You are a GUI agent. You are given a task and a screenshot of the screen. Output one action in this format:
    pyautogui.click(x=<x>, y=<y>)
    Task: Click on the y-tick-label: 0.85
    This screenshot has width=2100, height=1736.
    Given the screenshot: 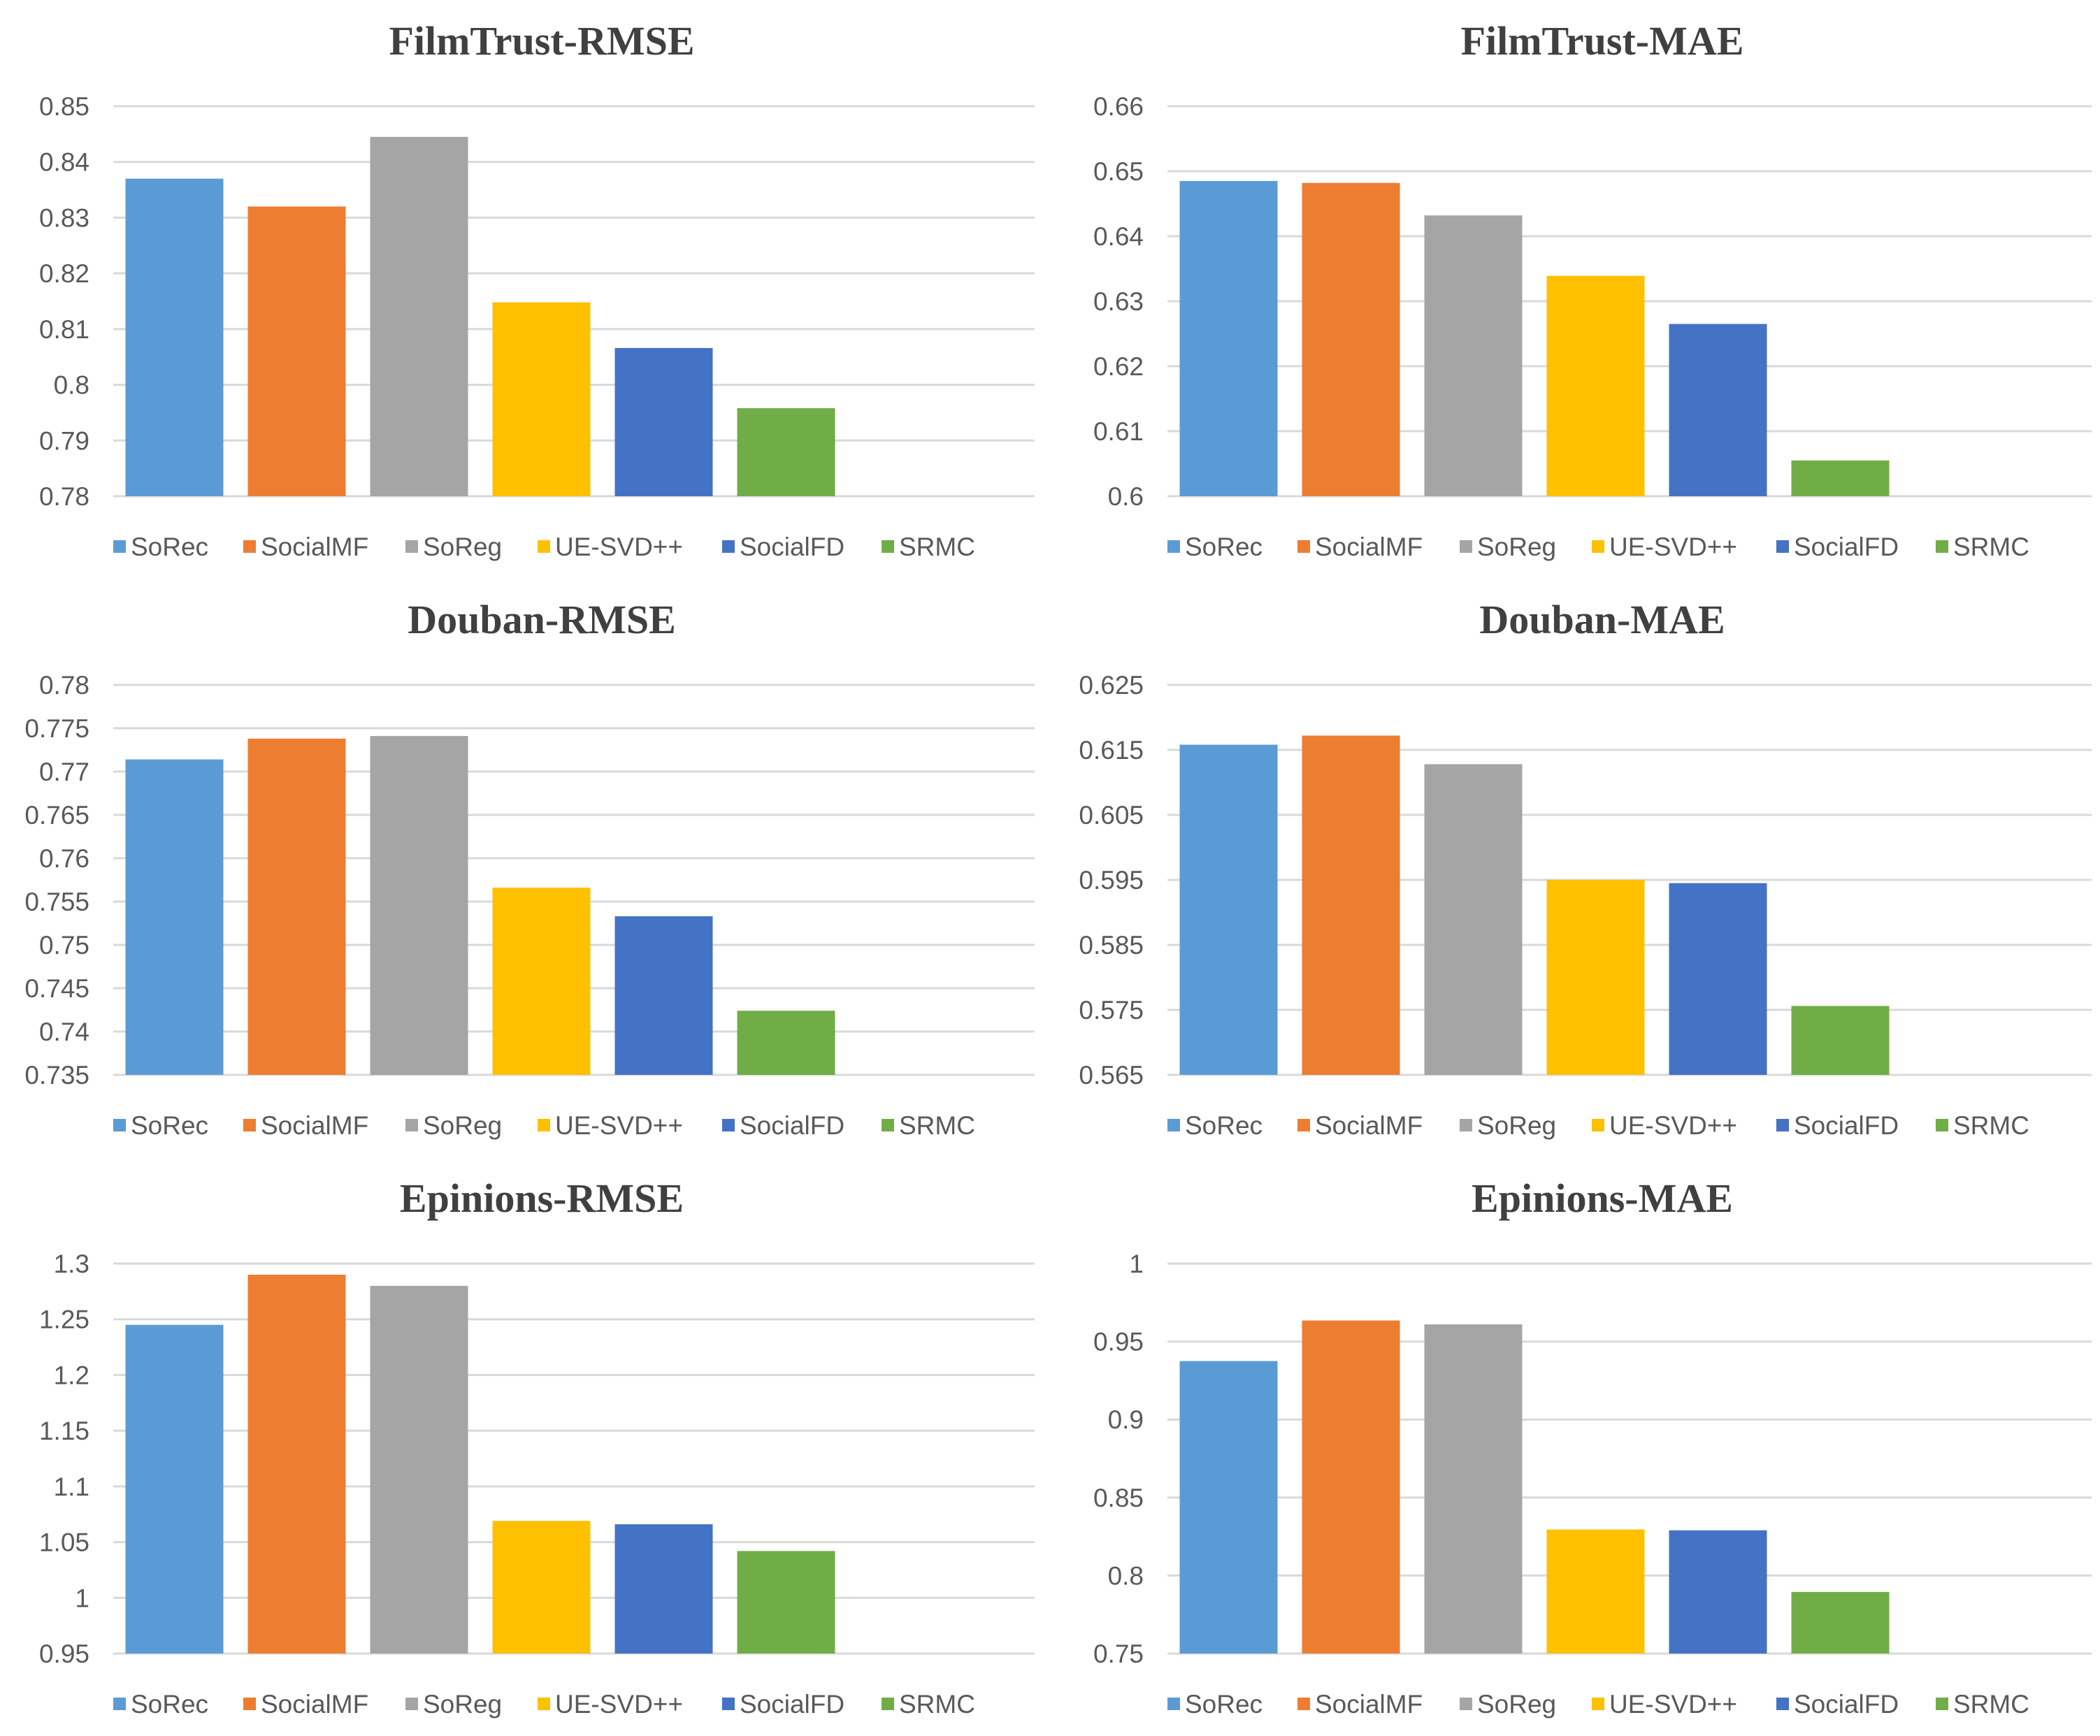 What is the action you would take?
    pyautogui.click(x=64, y=106)
    